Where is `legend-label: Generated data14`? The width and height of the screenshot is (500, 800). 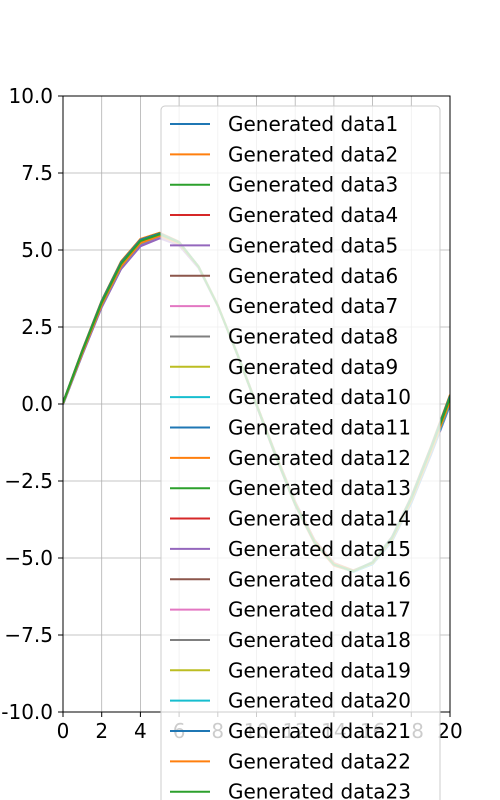 legend-label: Generated data14 is located at coordinates (319, 519).